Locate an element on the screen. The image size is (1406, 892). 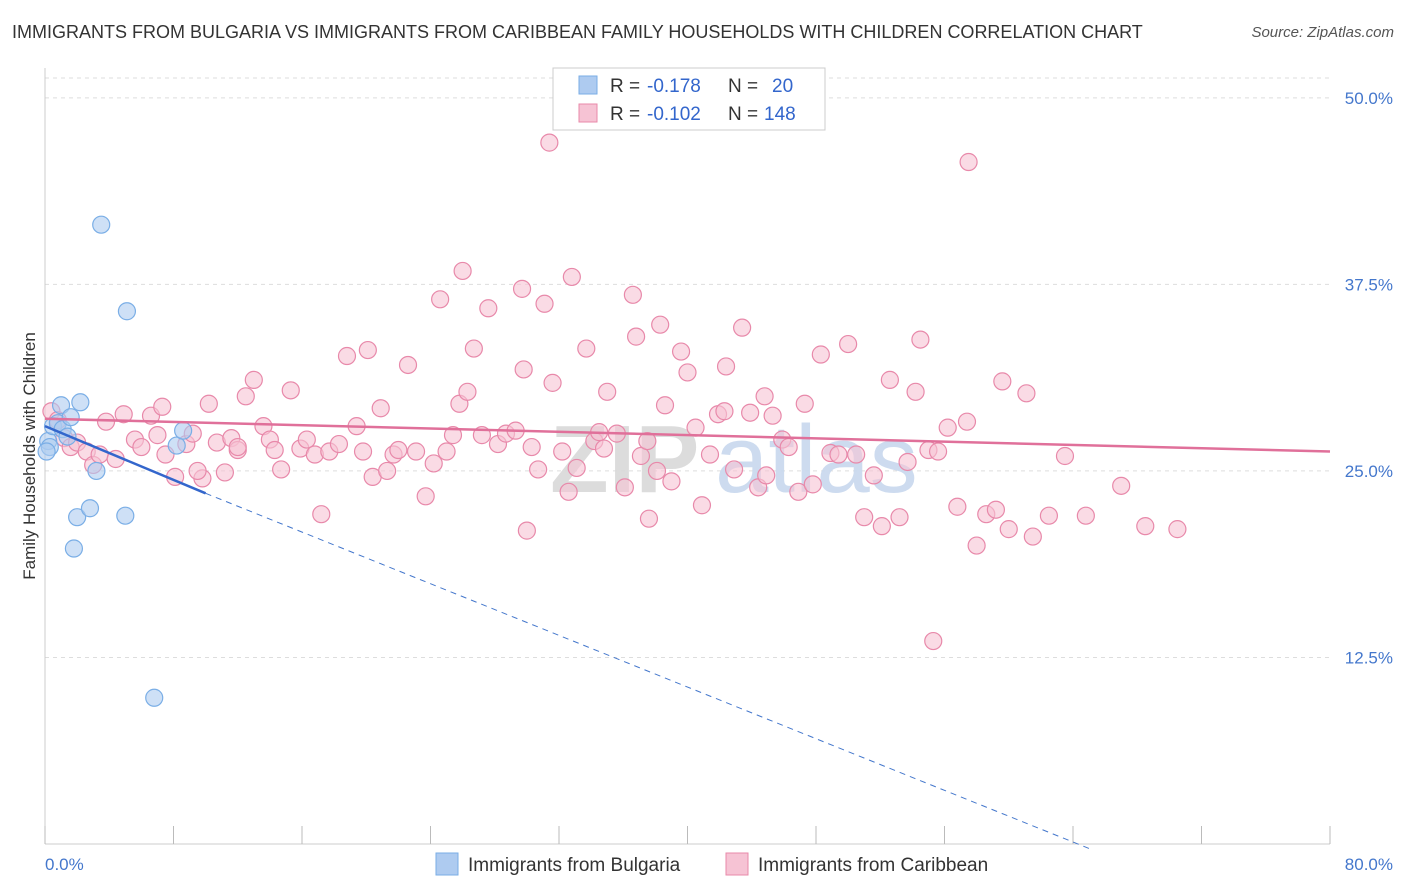
stats-swatch-caribbean is located at coordinates (588, 113).